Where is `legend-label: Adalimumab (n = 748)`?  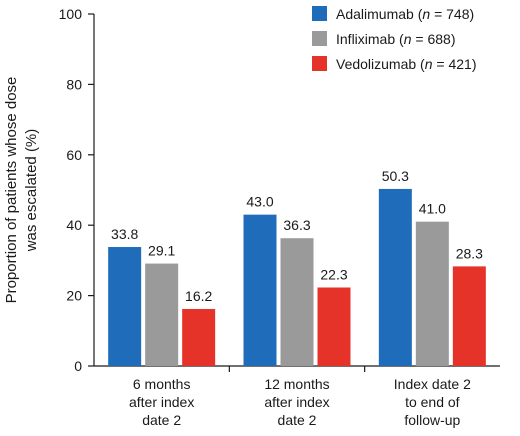
legend-label: Adalimumab (n = 748) is located at coordinates (405, 14).